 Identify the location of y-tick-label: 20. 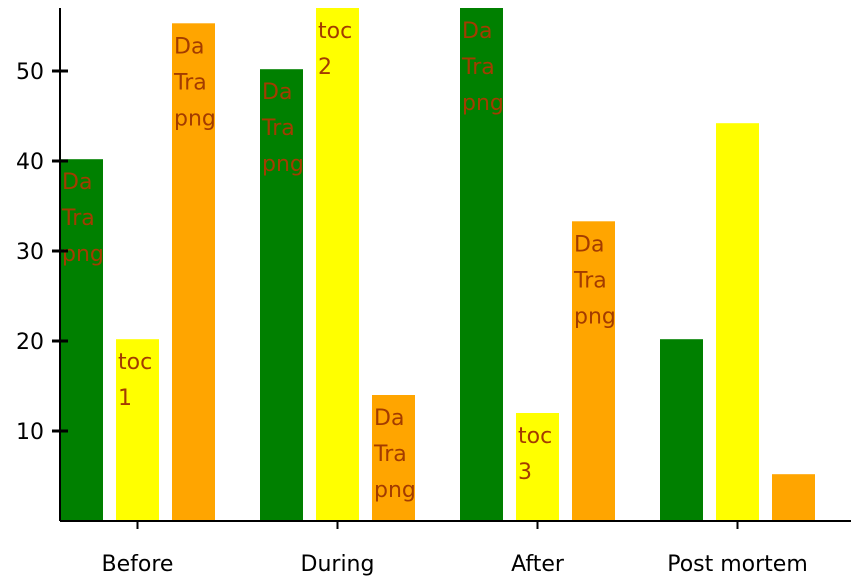
(30, 342).